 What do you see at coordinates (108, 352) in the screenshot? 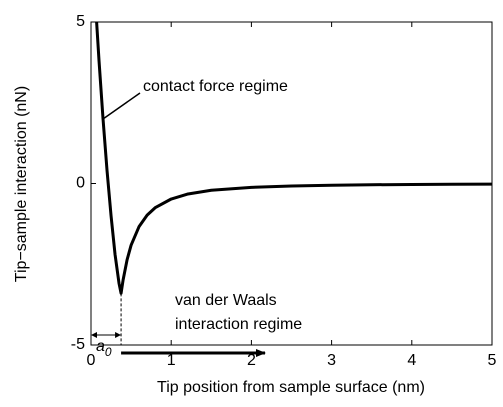
I see `annotation-sub: 0` at bounding box center [108, 352].